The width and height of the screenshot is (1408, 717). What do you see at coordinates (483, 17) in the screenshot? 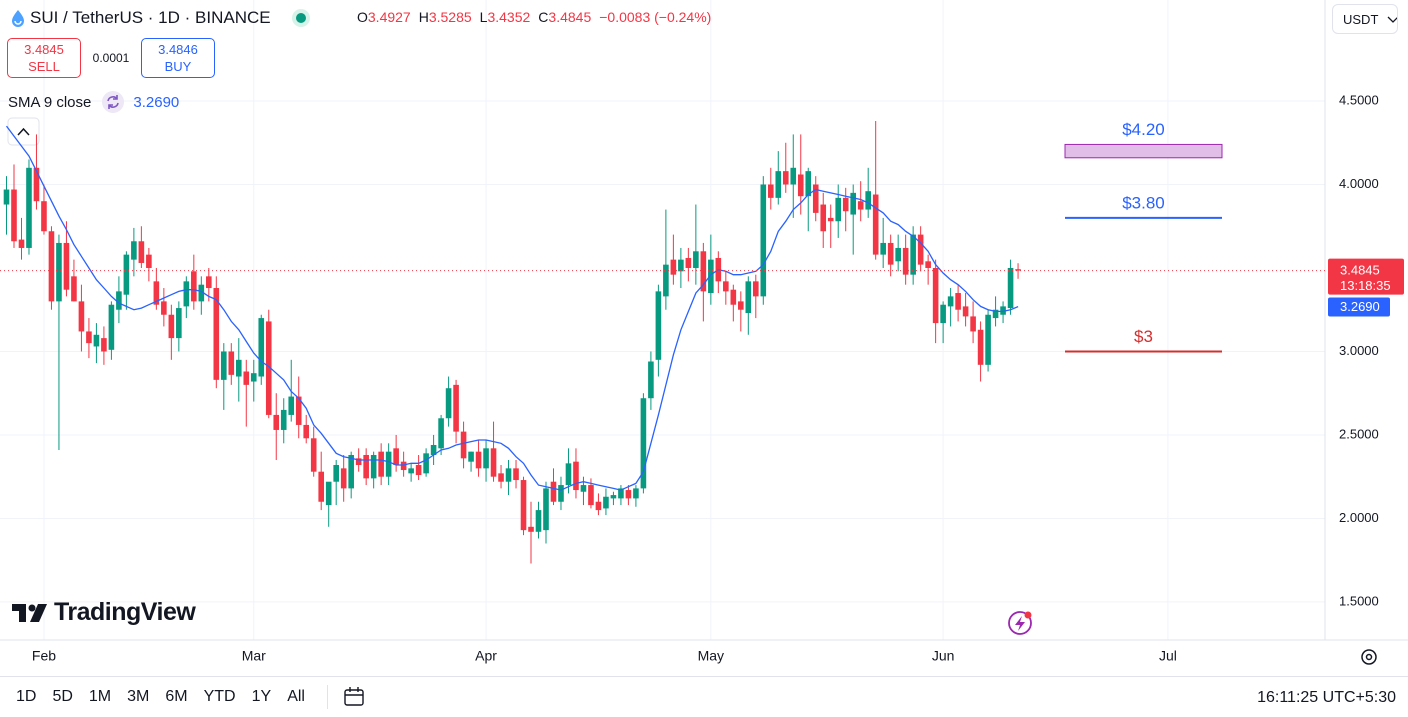
I see `low-key: L` at bounding box center [483, 17].